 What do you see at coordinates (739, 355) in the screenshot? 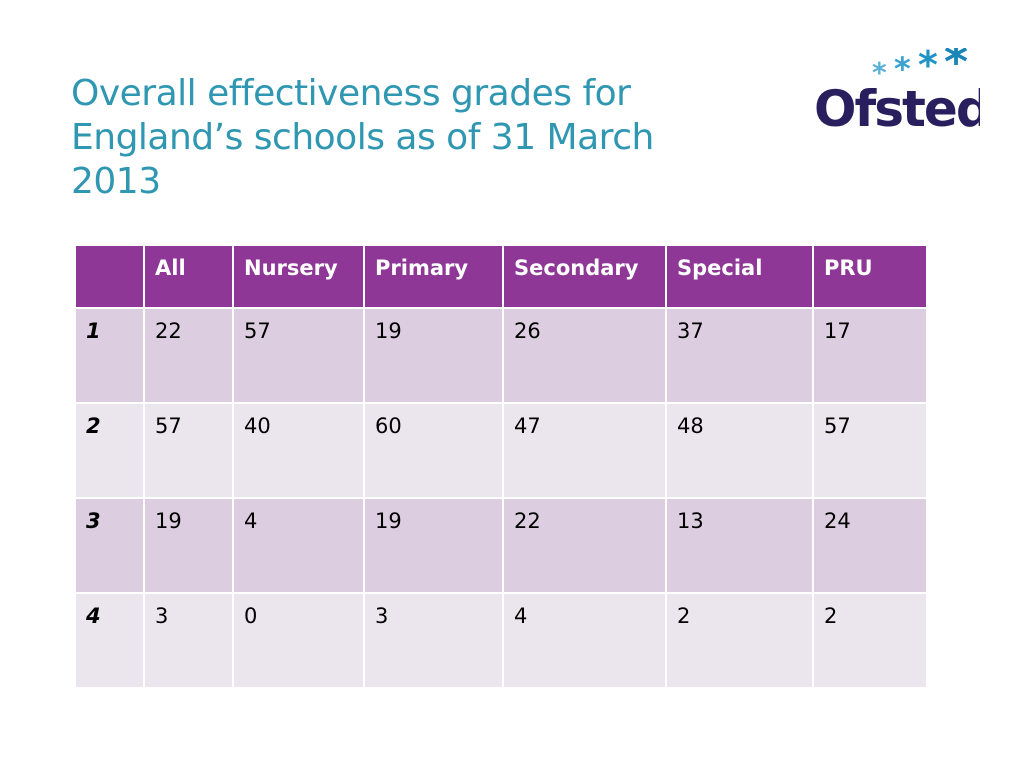
I see `cell: 37` at bounding box center [739, 355].